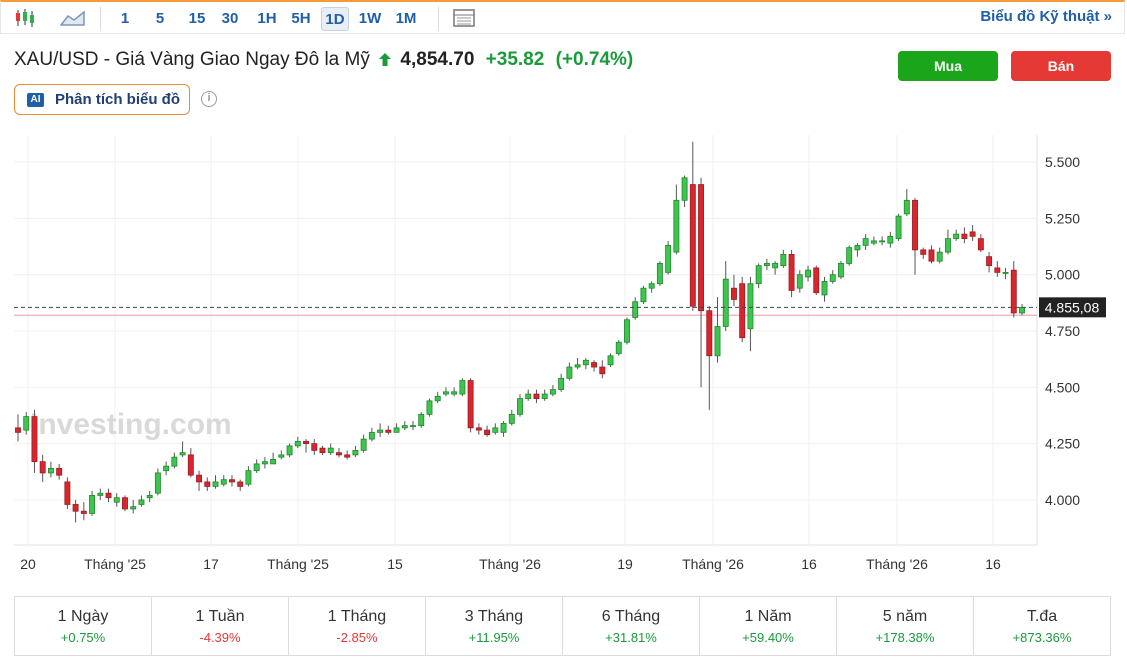 This screenshot has width=1127, height=671. I want to click on last-price-label: 4.855,08, so click(1072, 307).